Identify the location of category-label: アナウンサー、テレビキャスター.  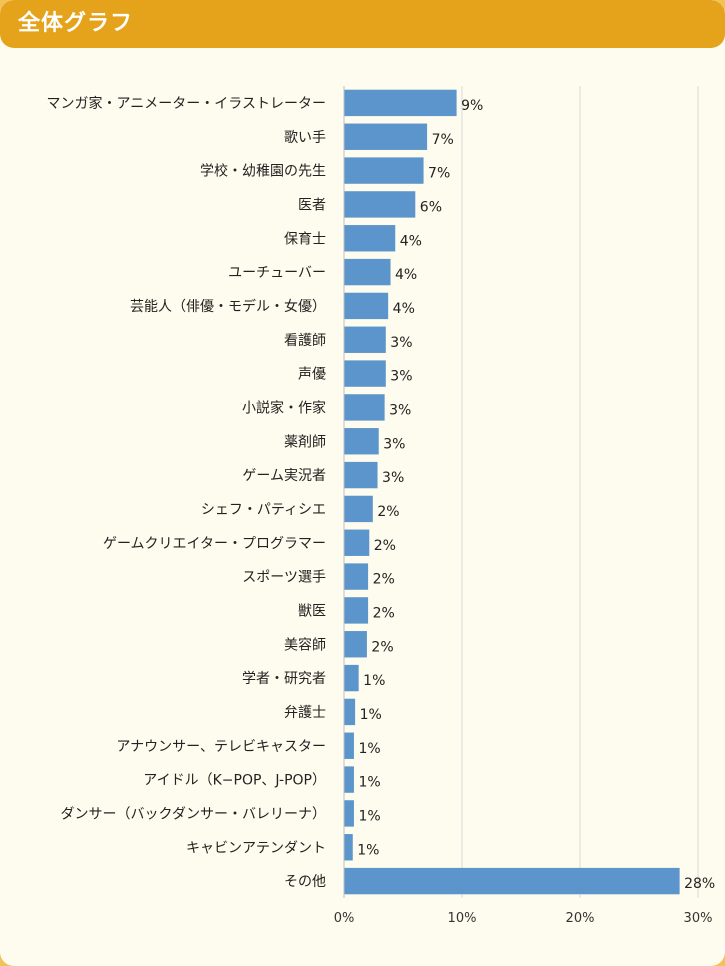
(221, 747).